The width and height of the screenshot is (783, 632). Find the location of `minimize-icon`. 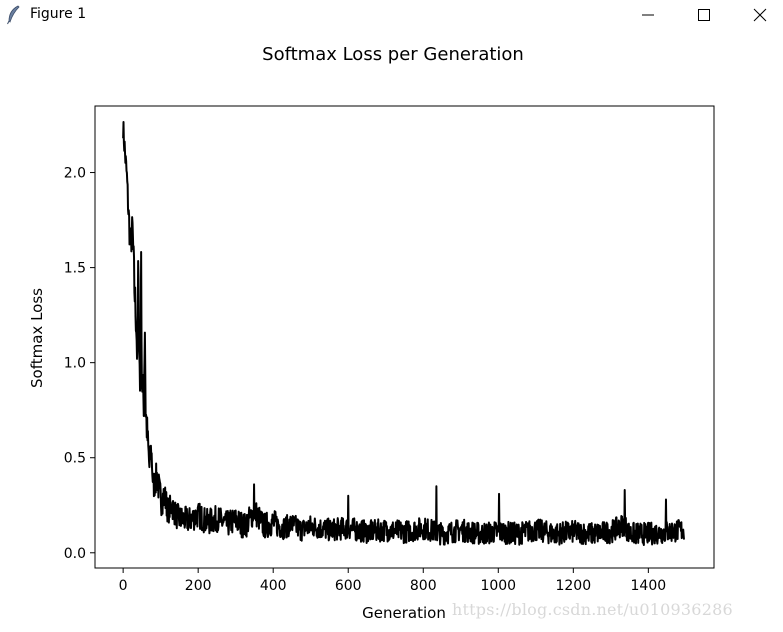

minimize-icon is located at coordinates (648, 15).